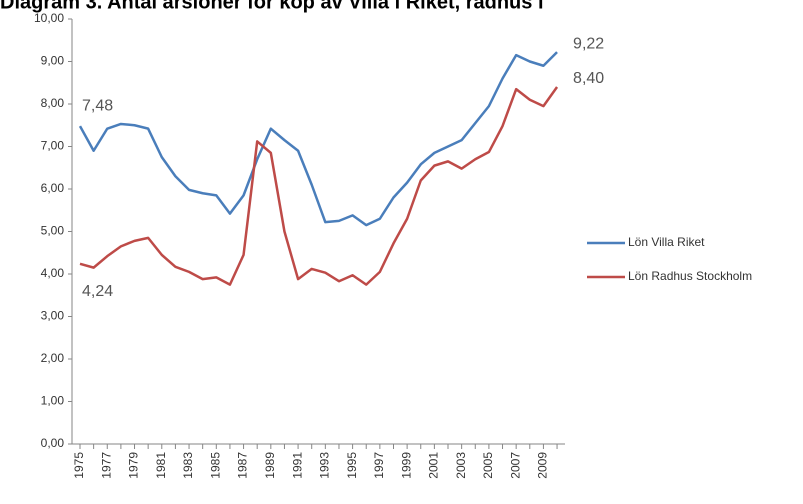  Describe the element at coordinates (53, 188) in the screenshot. I see `y-tick-label: 6,00` at that location.